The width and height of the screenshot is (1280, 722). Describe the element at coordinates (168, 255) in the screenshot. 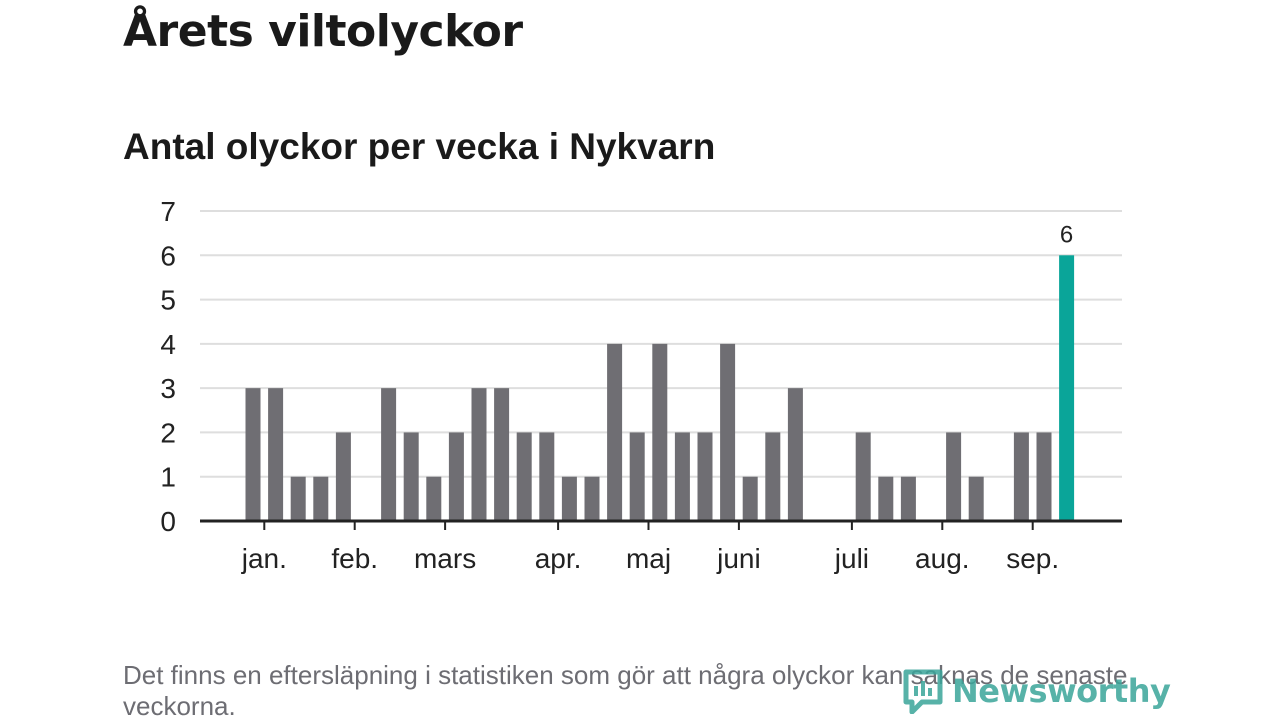

I see `y-tick-label: 6` at that location.